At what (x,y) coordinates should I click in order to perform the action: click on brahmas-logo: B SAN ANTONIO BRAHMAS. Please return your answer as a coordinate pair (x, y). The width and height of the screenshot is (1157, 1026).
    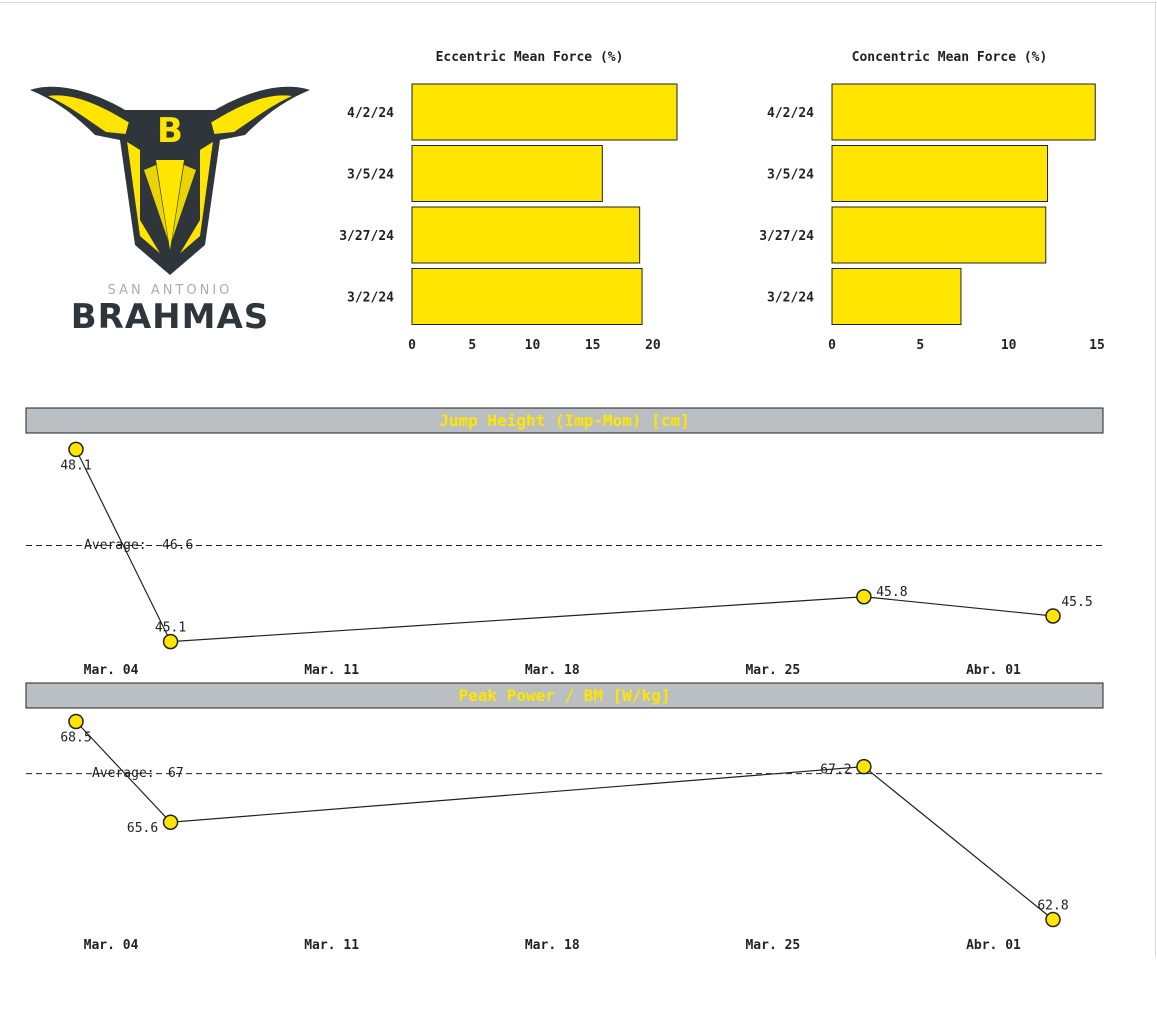
    Looking at the image, I should click on (170, 211).